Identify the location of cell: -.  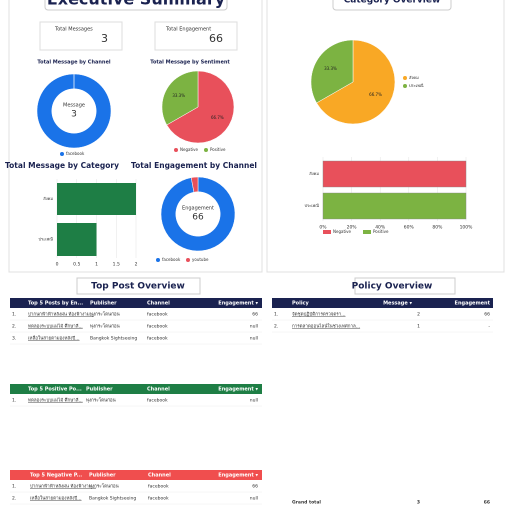
(489, 327).